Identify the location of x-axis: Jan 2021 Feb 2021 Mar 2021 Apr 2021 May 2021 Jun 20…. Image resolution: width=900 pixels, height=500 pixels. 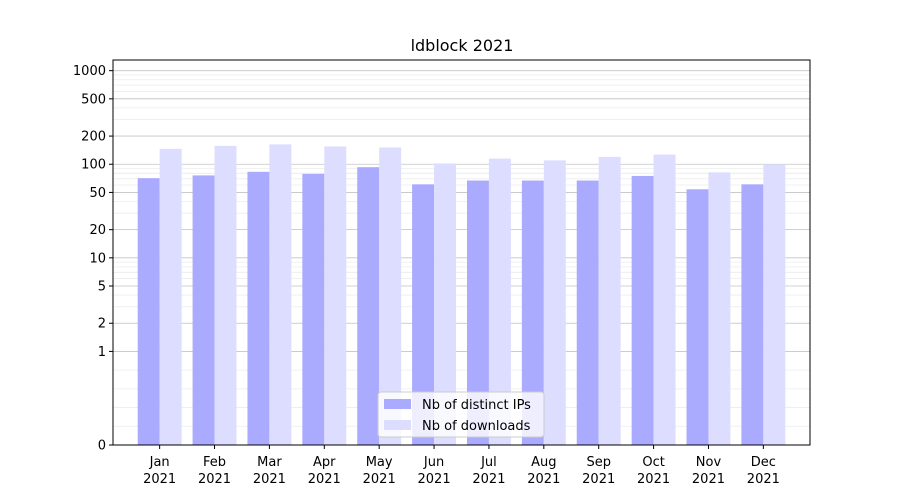
(461, 466).